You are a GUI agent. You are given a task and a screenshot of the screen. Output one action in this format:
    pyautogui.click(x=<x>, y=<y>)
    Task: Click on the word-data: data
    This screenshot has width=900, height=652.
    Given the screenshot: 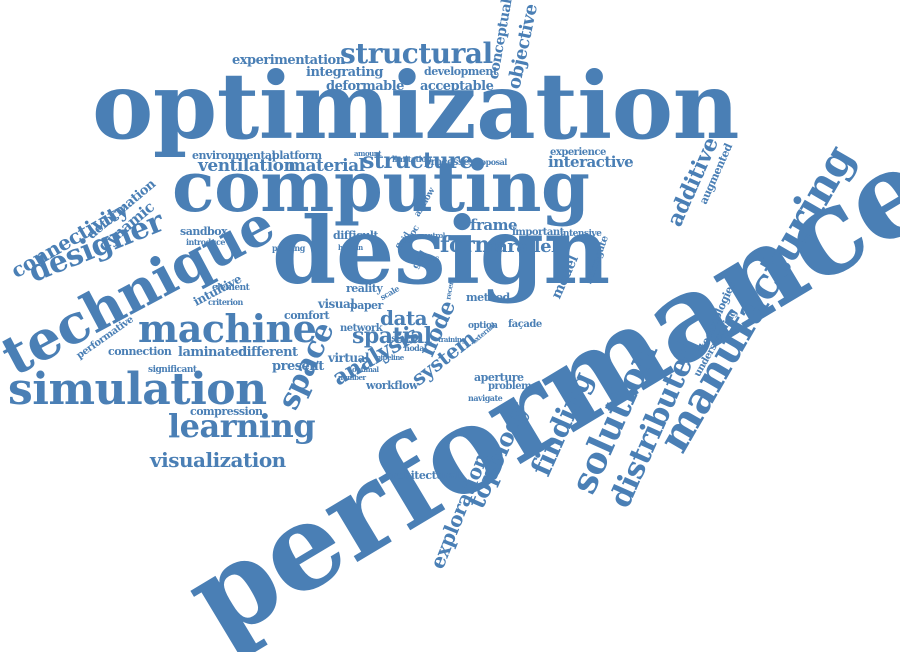 What is the action you would take?
    pyautogui.click(x=404, y=318)
    